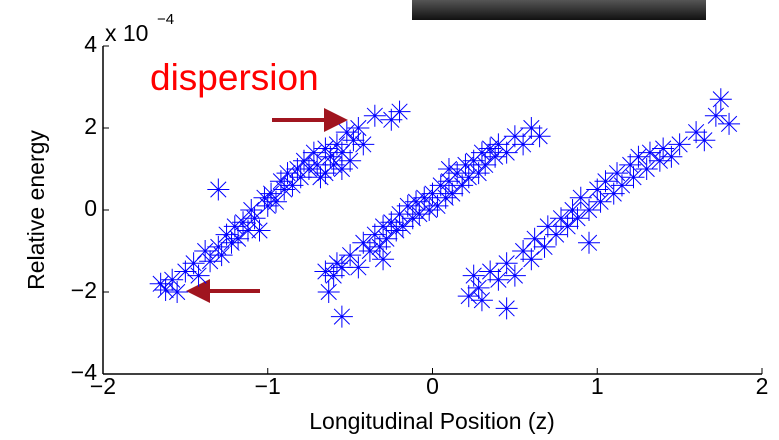  What do you see at coordinates (90, 126) in the screenshot?
I see `y-tick-label: 2` at bounding box center [90, 126].